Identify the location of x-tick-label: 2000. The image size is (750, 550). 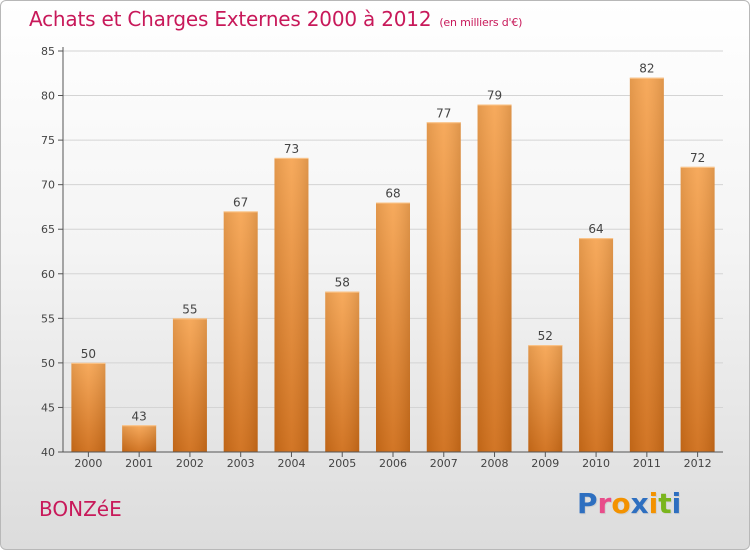
(88, 463).